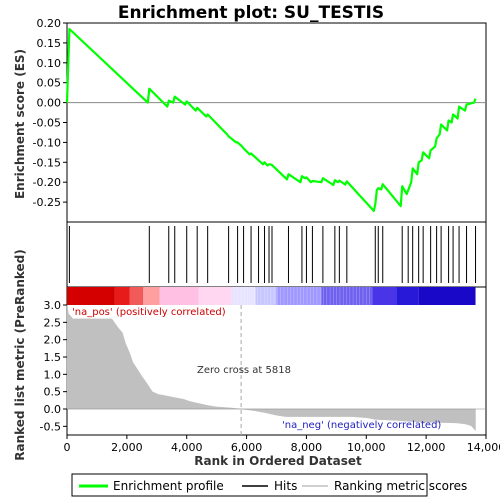  What do you see at coordinates (47, 202) in the screenshot?
I see `es-y-tick-label: -0.25` at bounding box center [47, 202].